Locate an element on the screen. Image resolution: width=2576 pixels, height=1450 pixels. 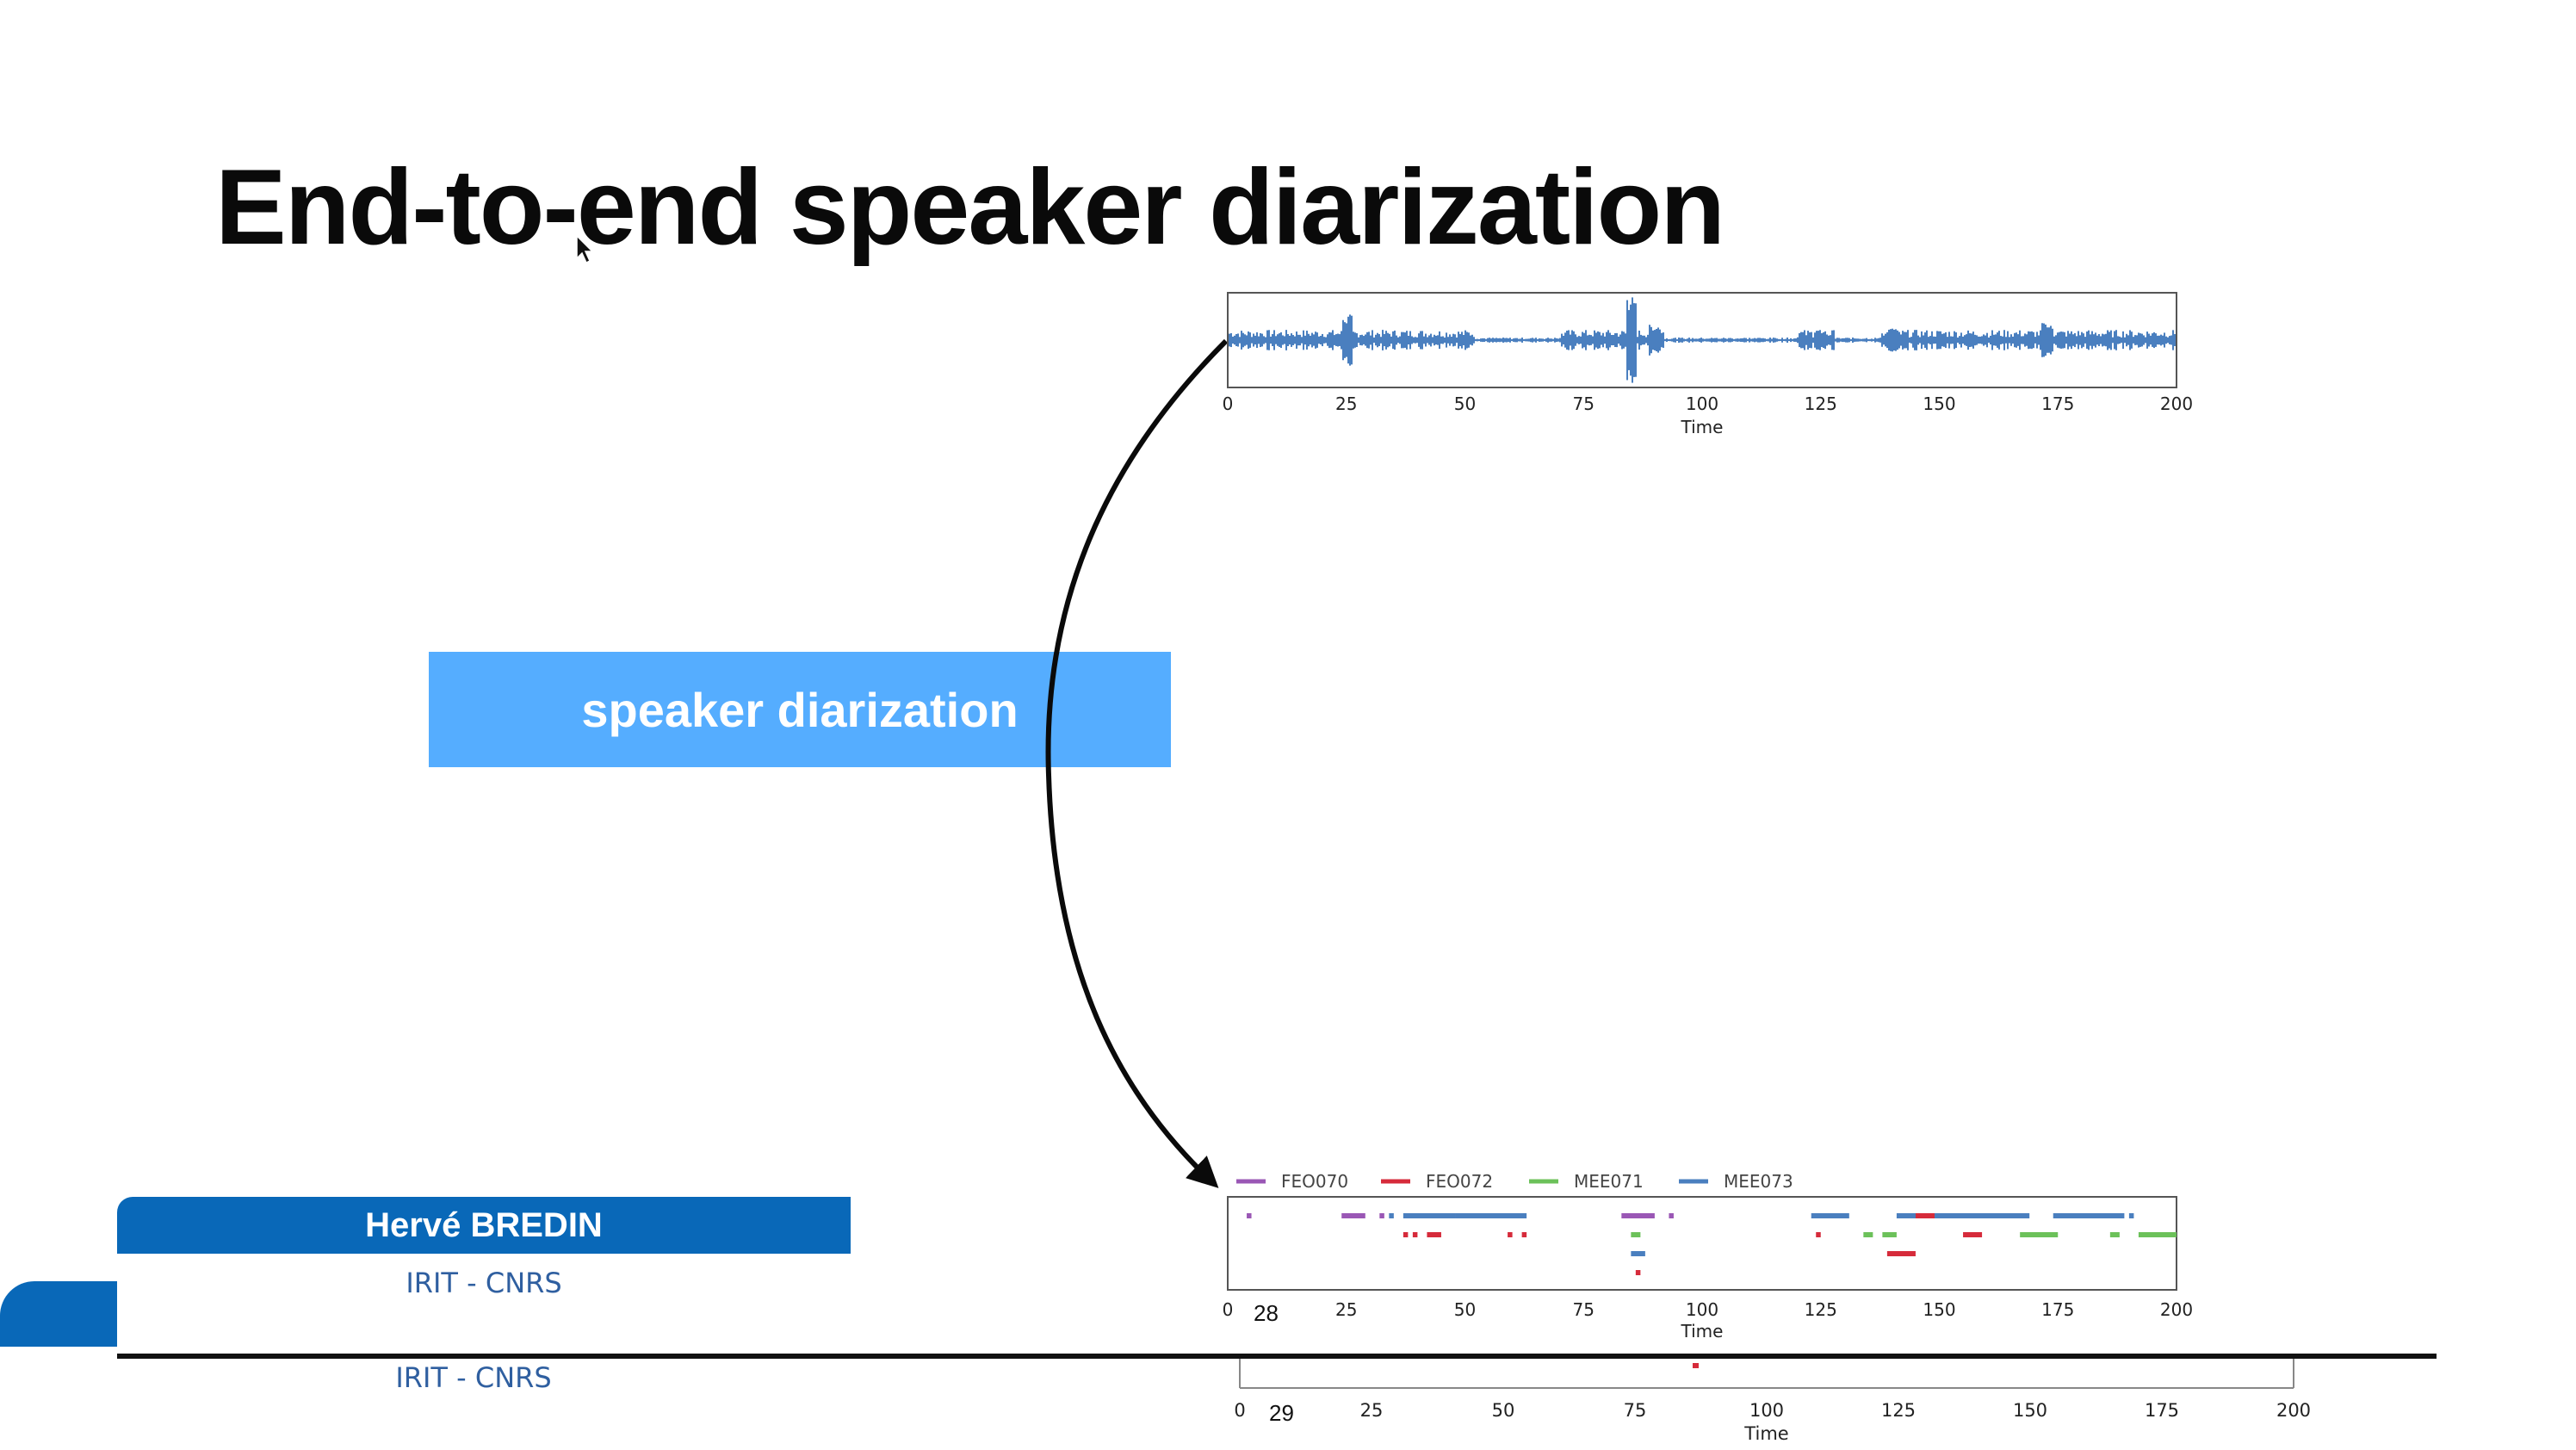
waveform-signal is located at coordinates (1703, 340).